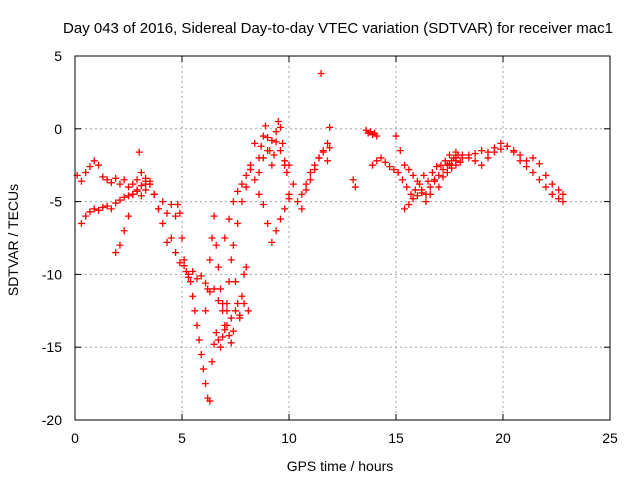 This screenshot has height=480, width=640. I want to click on y-axis-label: SDTVAR / TECUs, so click(13, 240).